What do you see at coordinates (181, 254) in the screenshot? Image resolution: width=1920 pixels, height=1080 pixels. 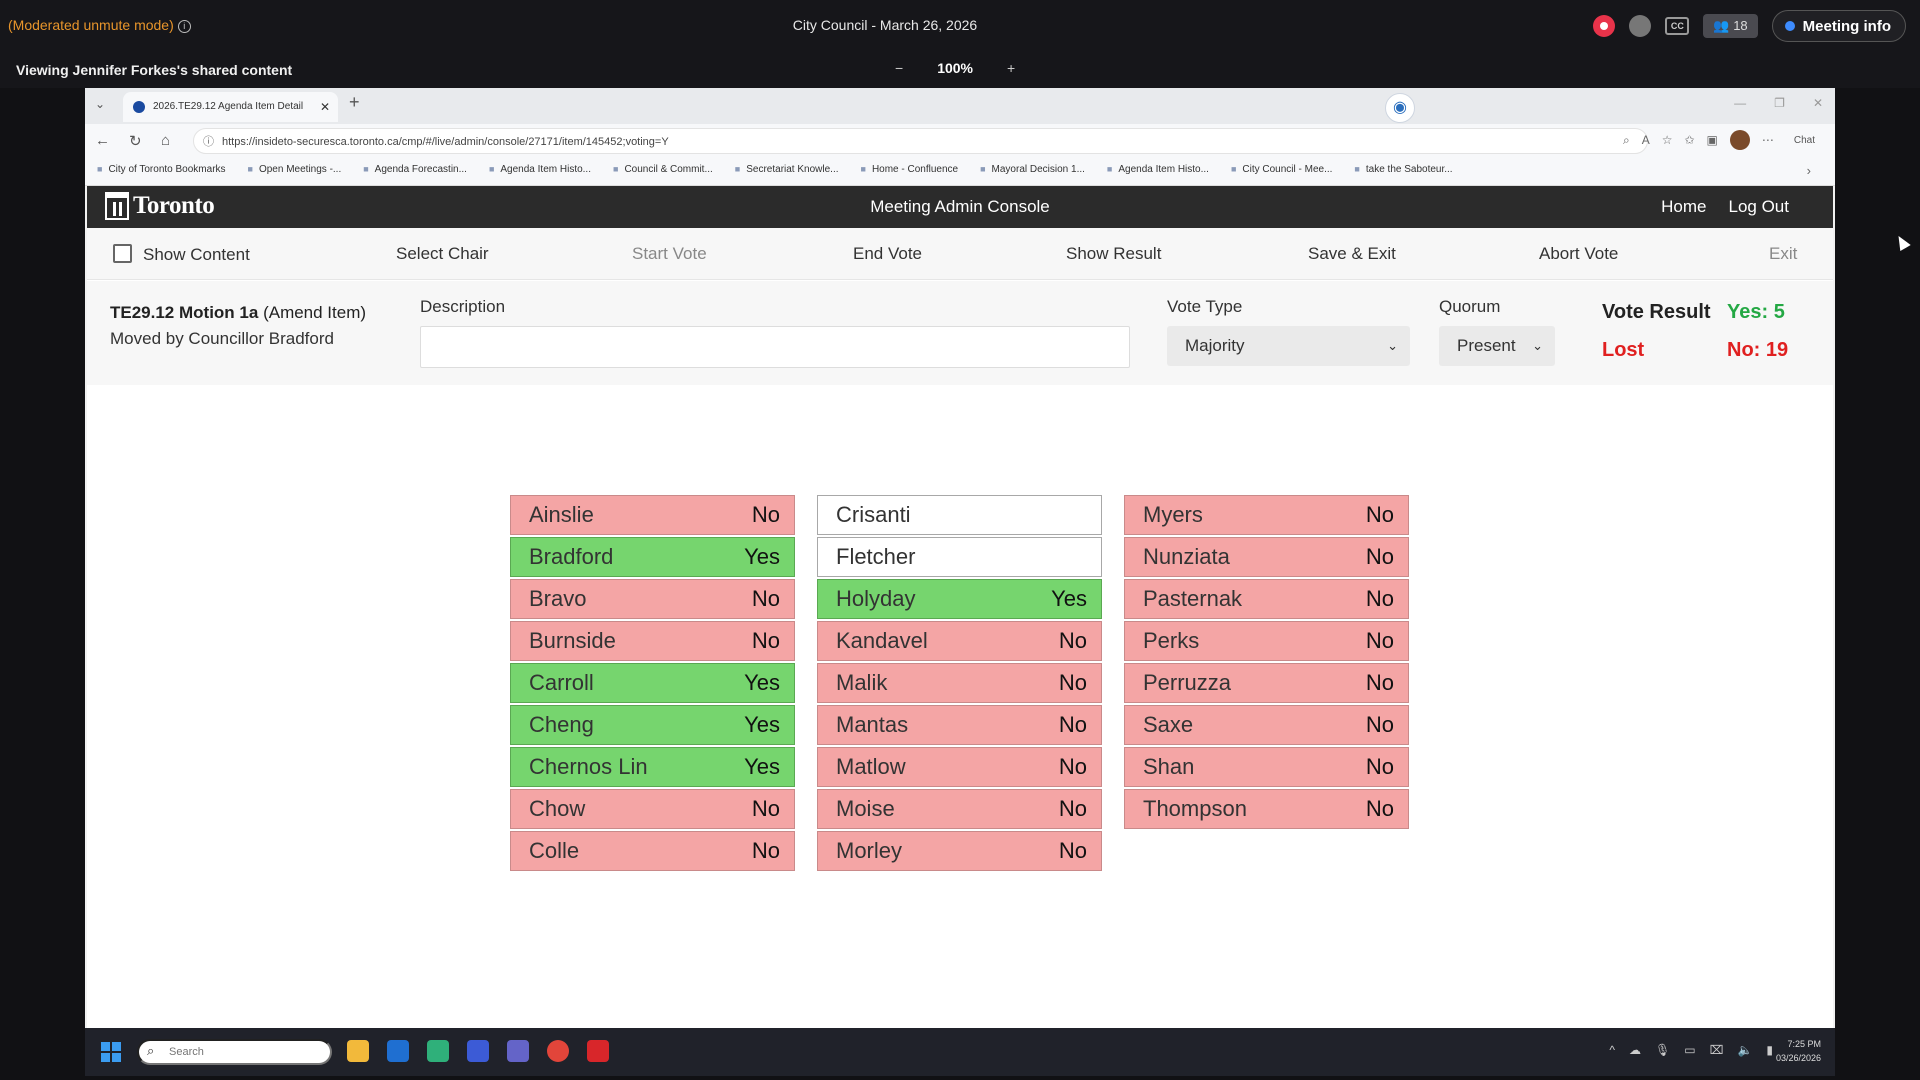 I see `show-content-toggle: Show Content` at bounding box center [181, 254].